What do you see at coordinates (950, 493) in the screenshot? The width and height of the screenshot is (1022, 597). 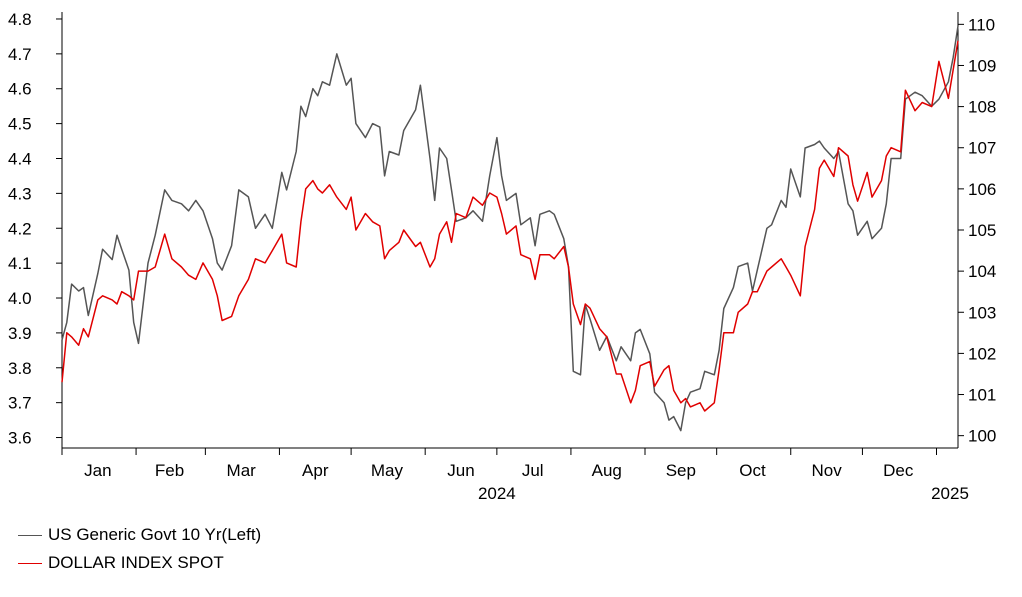 I see `x-year-label: 2025` at bounding box center [950, 493].